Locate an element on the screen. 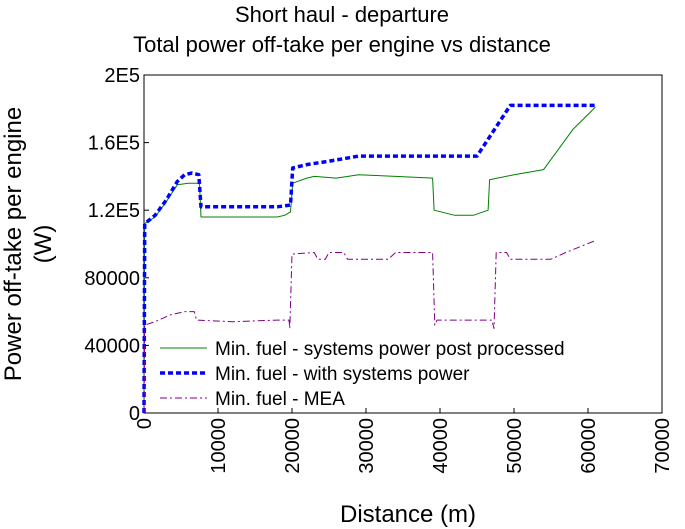  y-tick-label: 80000 is located at coordinates (112, 279).